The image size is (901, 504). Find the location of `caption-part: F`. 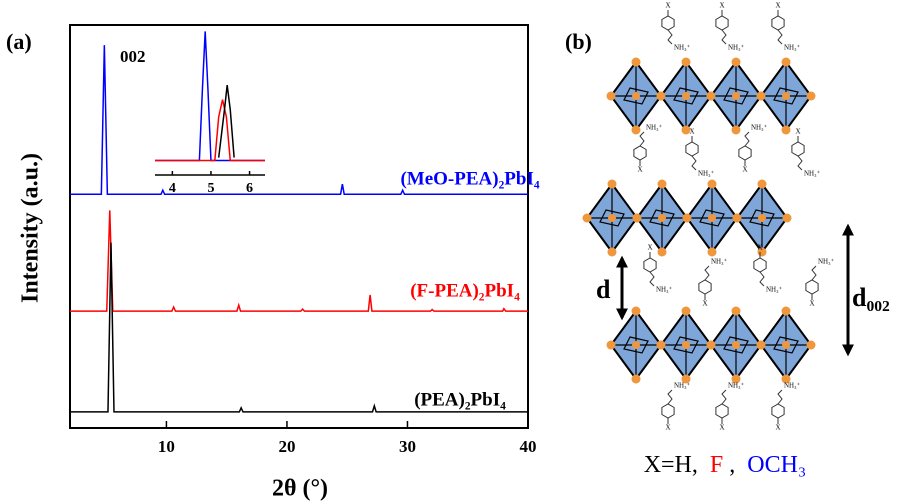

caption-part: F is located at coordinates (716, 465).